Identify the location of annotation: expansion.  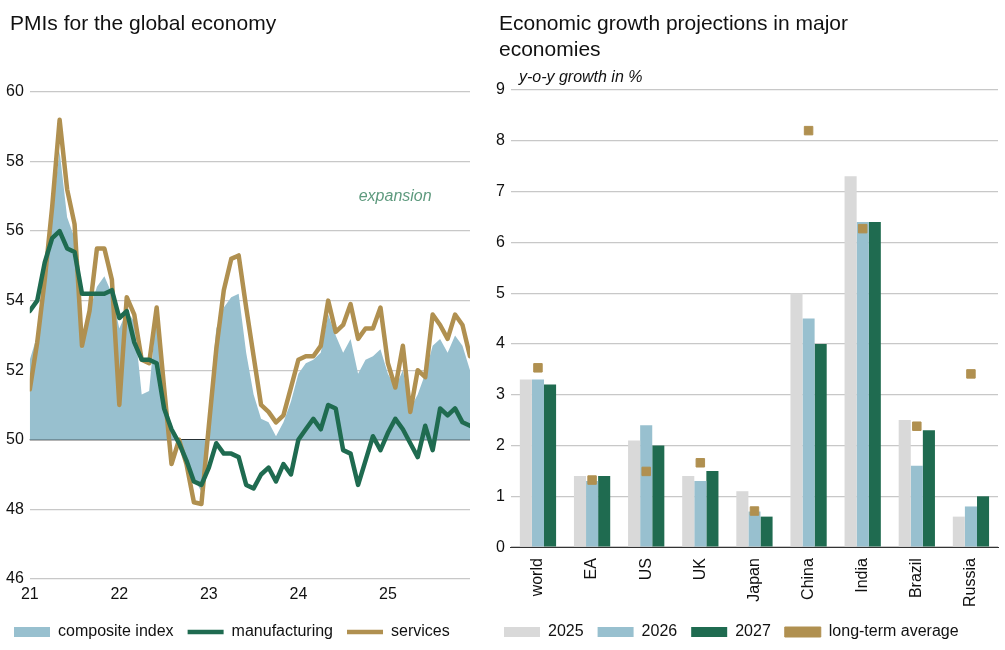
(395, 196).